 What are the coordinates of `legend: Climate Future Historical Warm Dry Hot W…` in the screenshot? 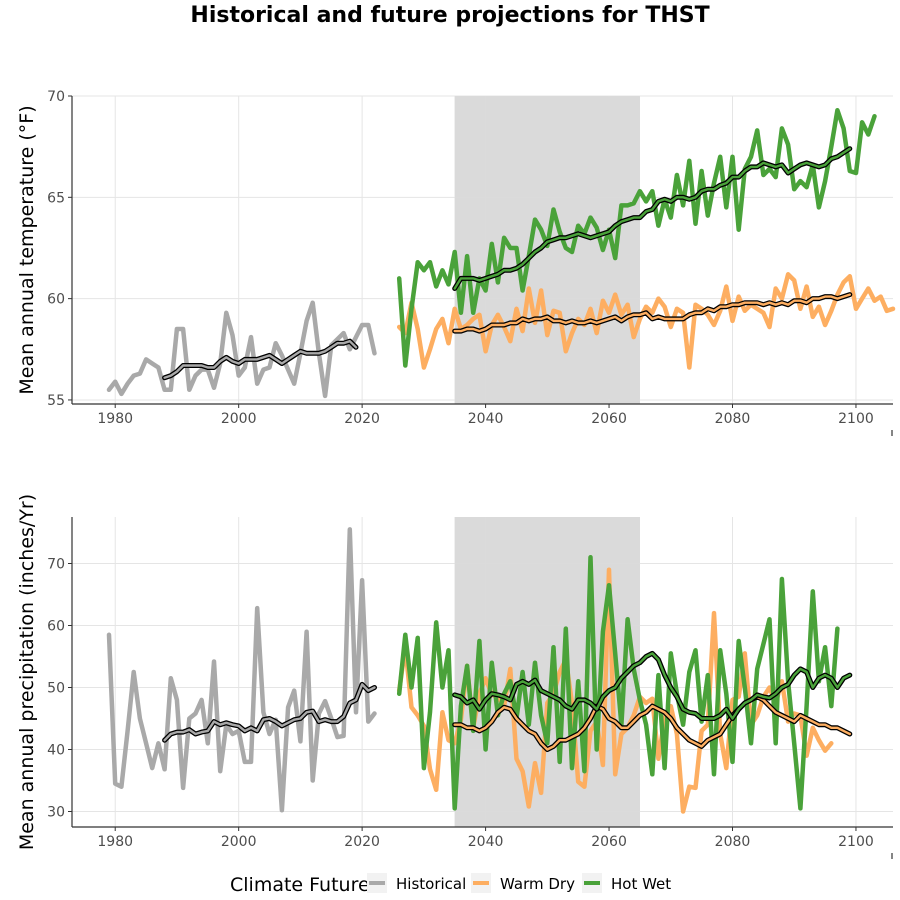 It's located at (450, 884).